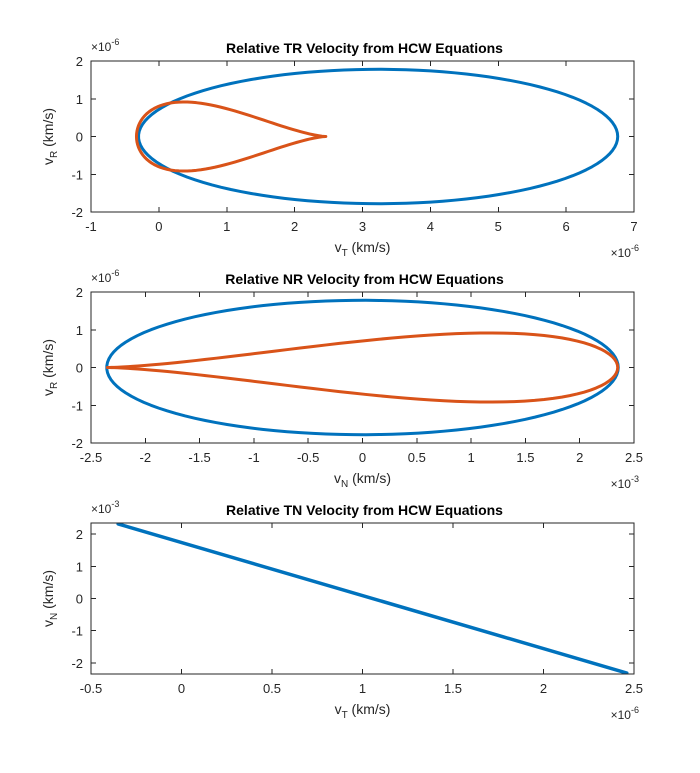 The image size is (700, 773). What do you see at coordinates (364, 48) in the screenshot?
I see `chart-title: Relative TR Velocity from HCW Equations` at bounding box center [364, 48].